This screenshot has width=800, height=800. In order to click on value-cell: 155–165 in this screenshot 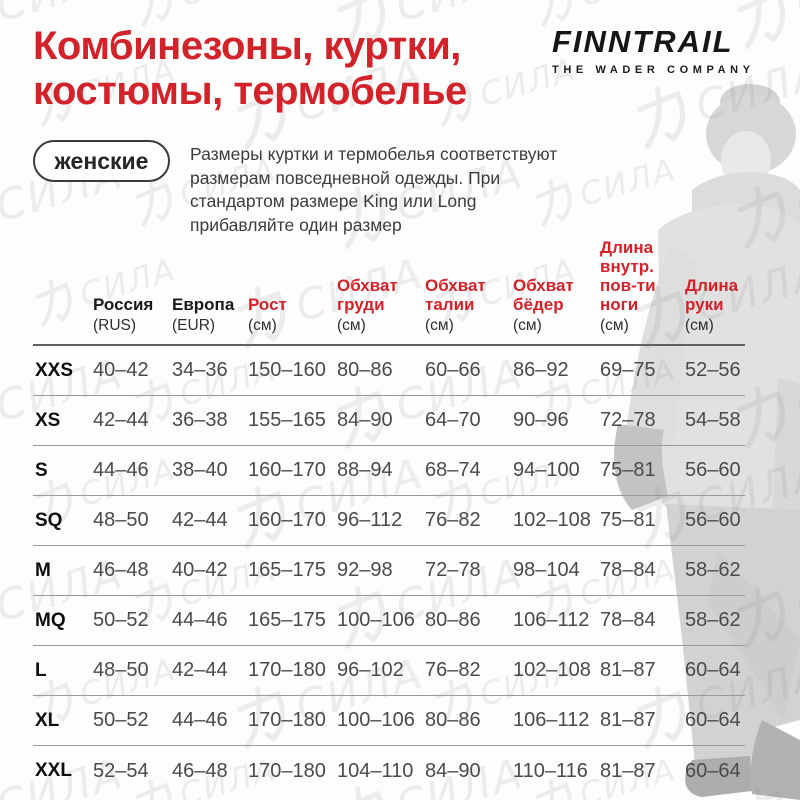, I will do `click(287, 420)`.